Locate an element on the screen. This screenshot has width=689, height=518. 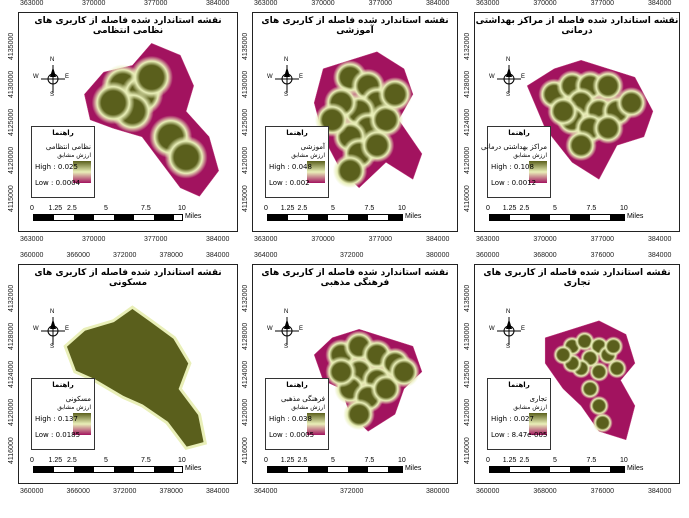
legend-layer-name: تجاری is located at coordinates (538, 399).